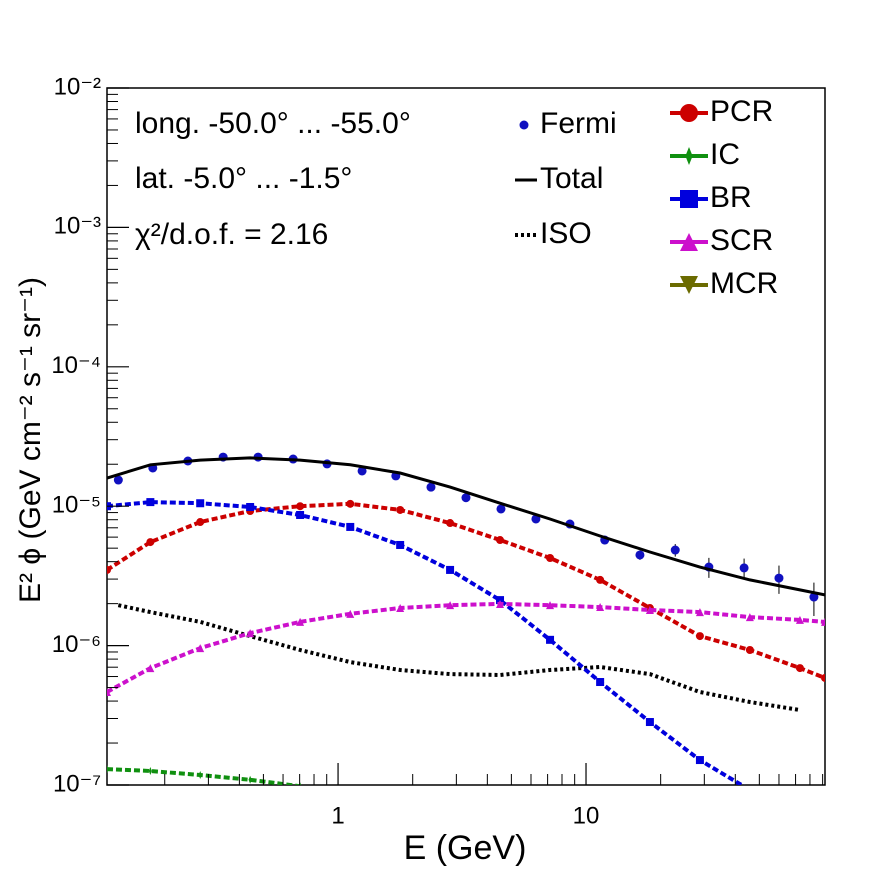 Image resolution: width=896 pixels, height=872 pixels. I want to click on y-tick-label: 10⁻⁶, so click(76, 644).